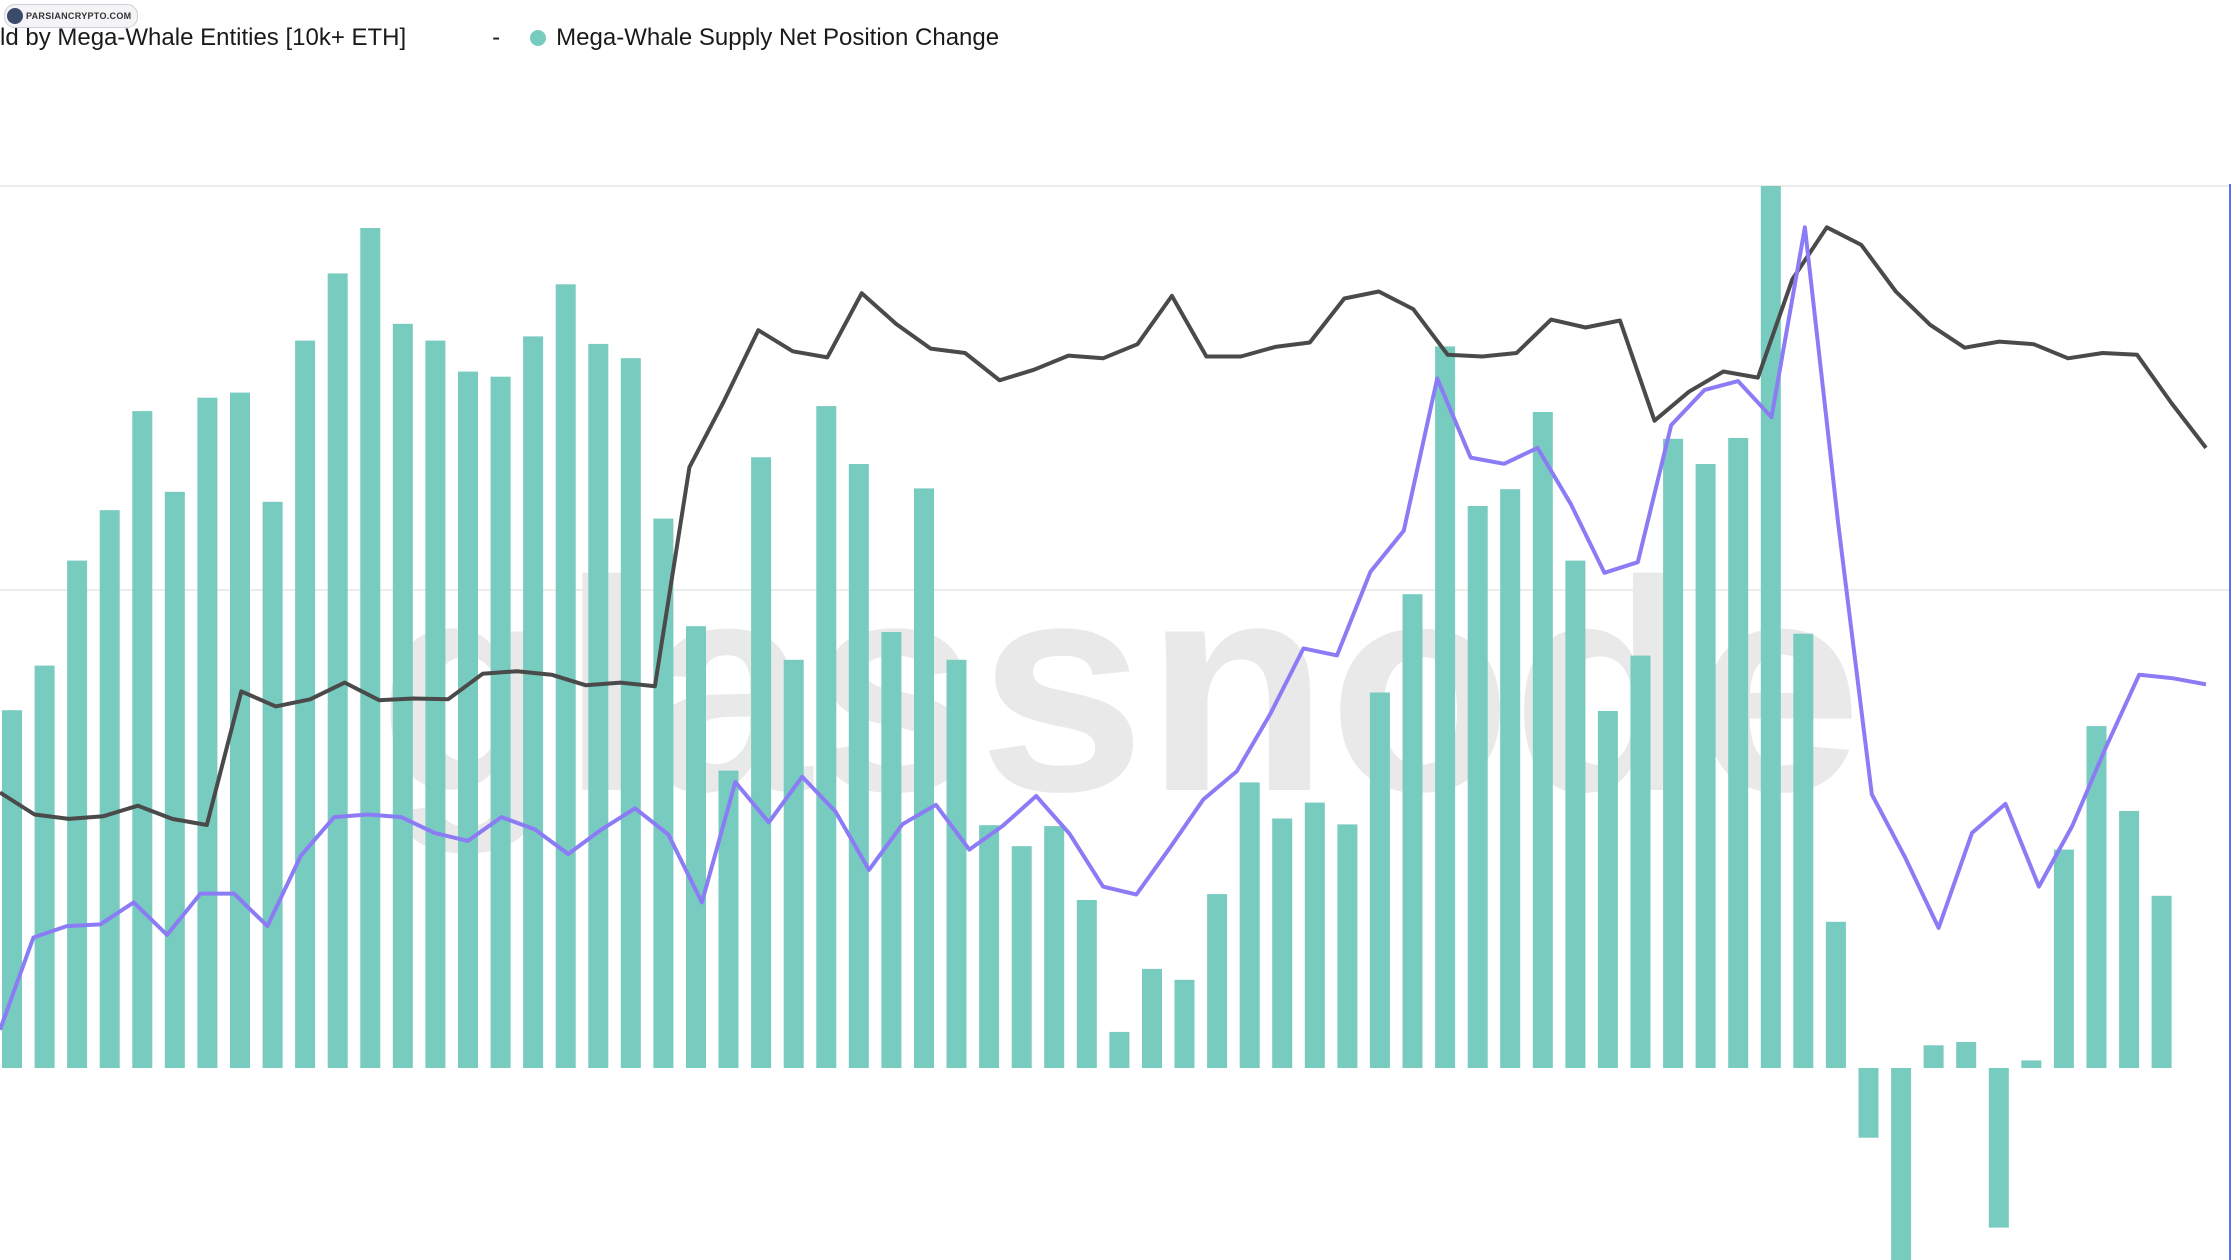 The image size is (2240, 1260). I want to click on watermark-badge: PARSIANCRYPTO.COM, so click(71, 16).